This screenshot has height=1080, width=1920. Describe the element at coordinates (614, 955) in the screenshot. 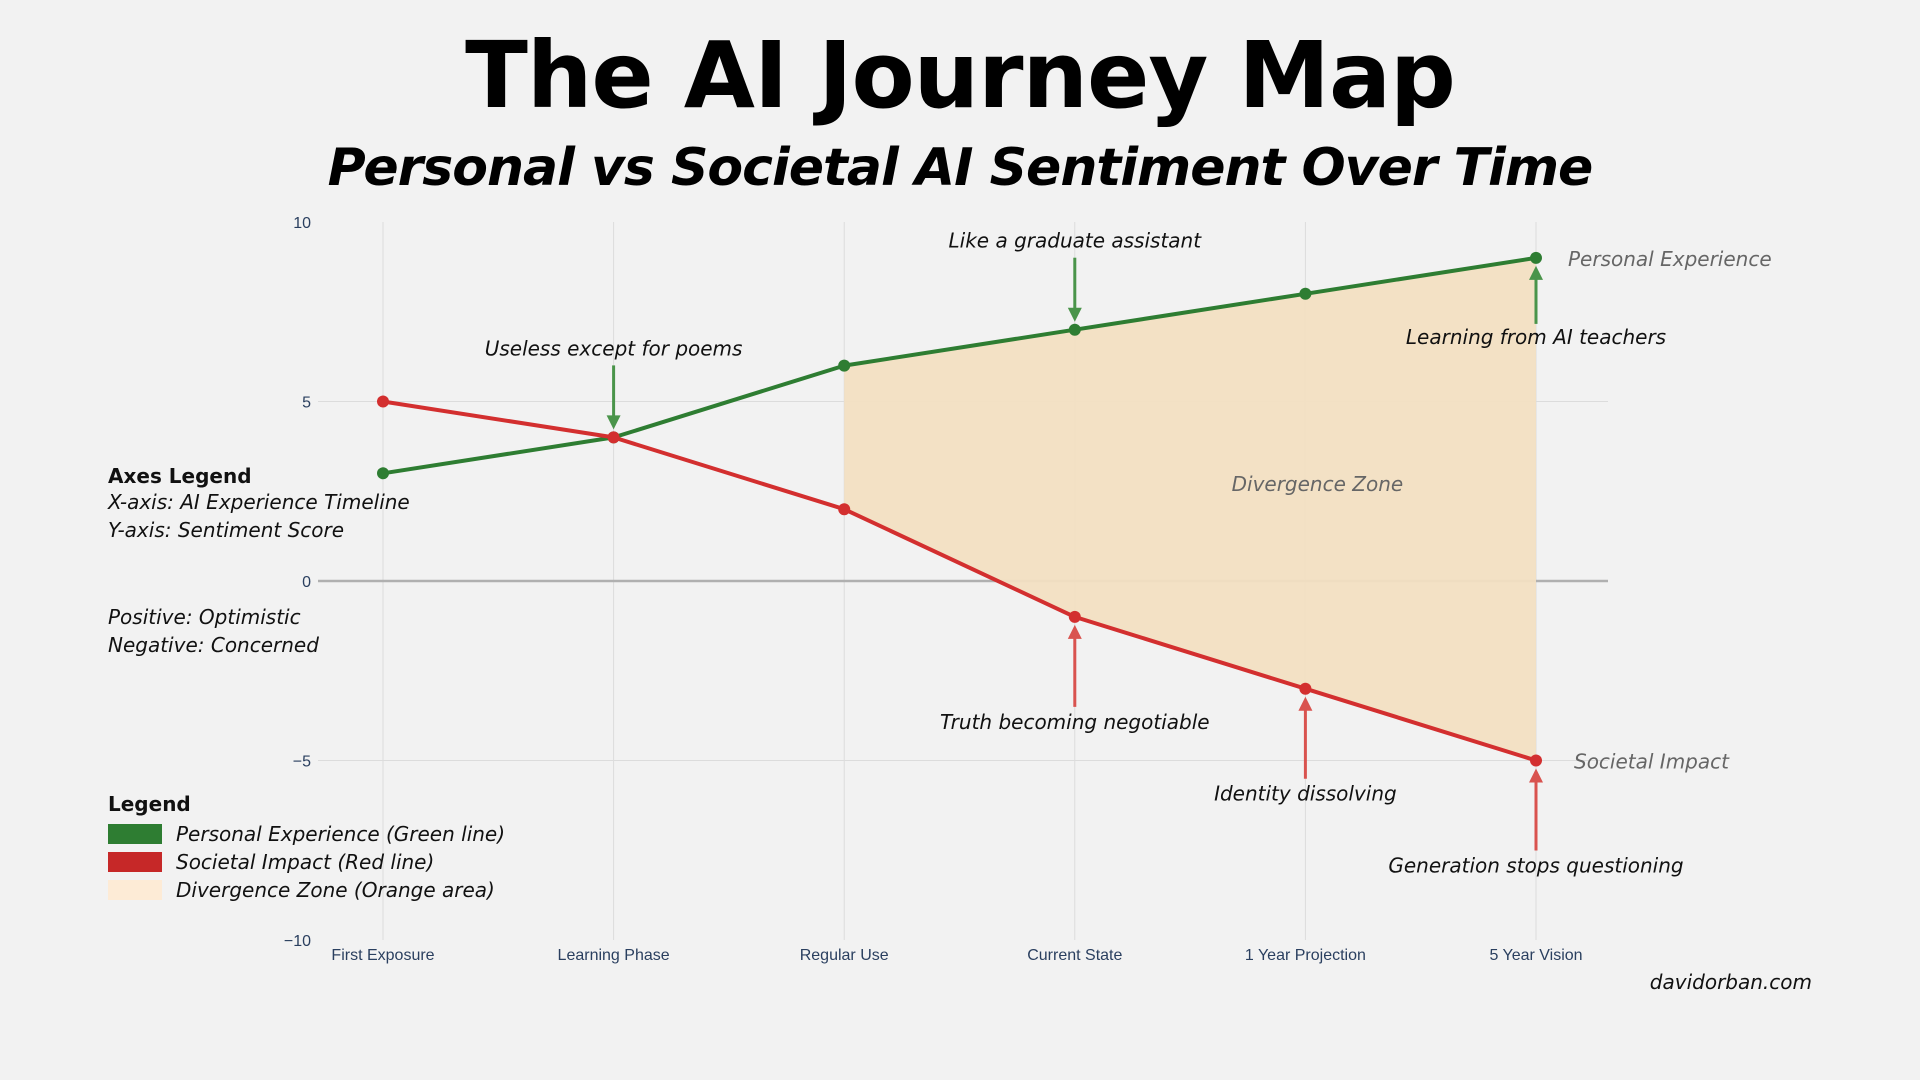

I see `x-tick-label: Learning Phase` at that location.